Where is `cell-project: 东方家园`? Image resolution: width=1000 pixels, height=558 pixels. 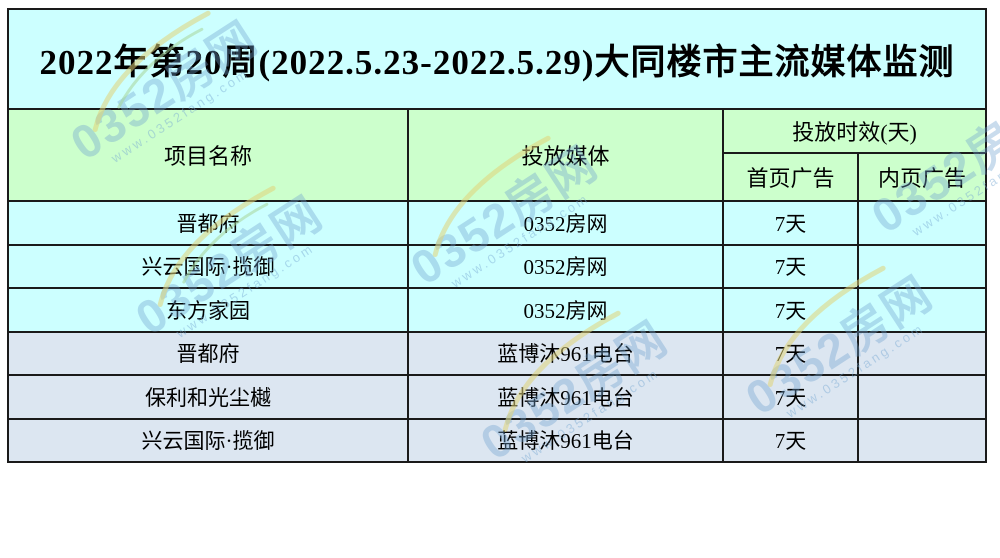
cell-project: 东方家园 is located at coordinates (208, 310).